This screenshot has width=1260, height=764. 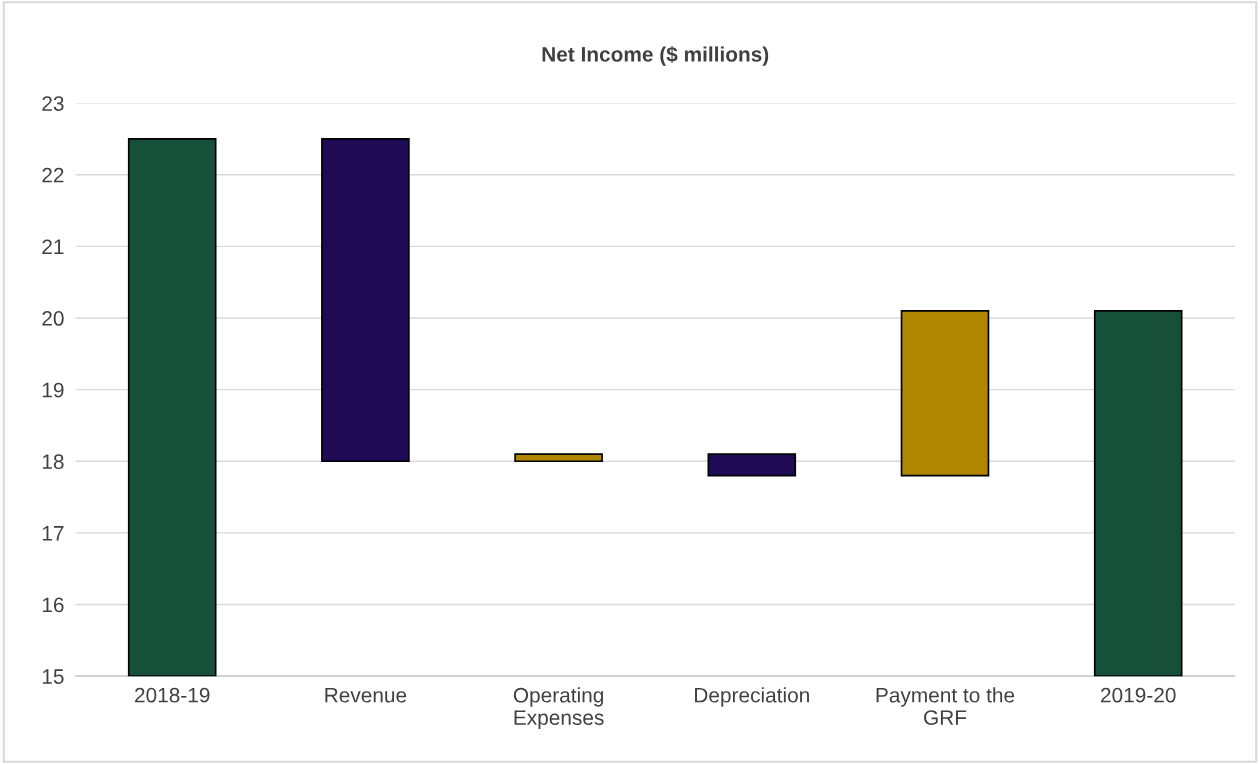 What do you see at coordinates (53, 533) in the screenshot?
I see `y-tick-label: 17` at bounding box center [53, 533].